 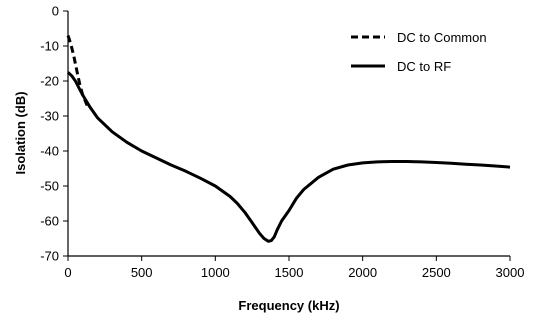 I want to click on x-tick-label: 1500, so click(x=289, y=272).